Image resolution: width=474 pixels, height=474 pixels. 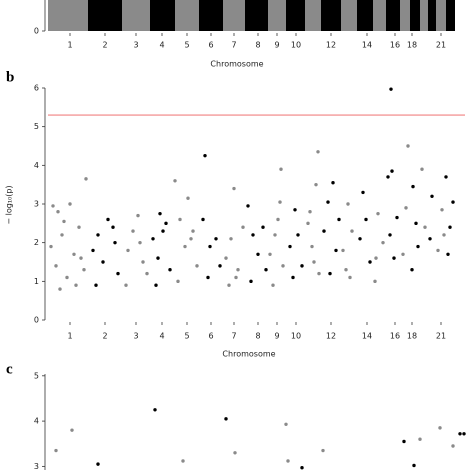 What do you see at coordinates (9, 369) in the screenshot?
I see `panel-label: c` at bounding box center [9, 369].